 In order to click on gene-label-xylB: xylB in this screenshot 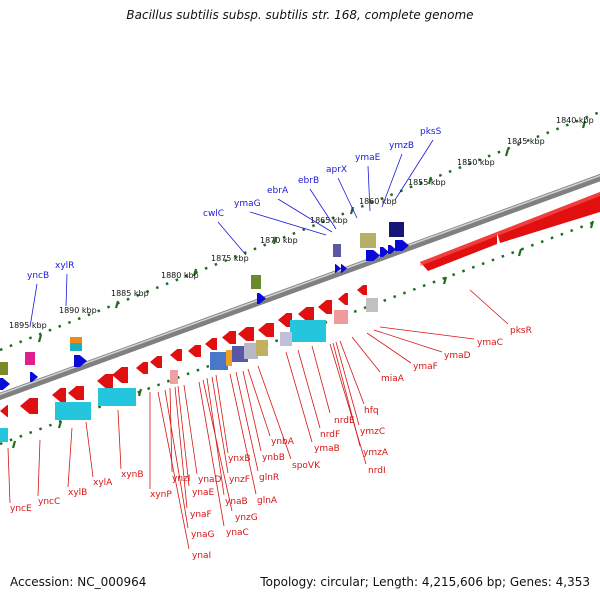, I will do `click(77, 493)`.